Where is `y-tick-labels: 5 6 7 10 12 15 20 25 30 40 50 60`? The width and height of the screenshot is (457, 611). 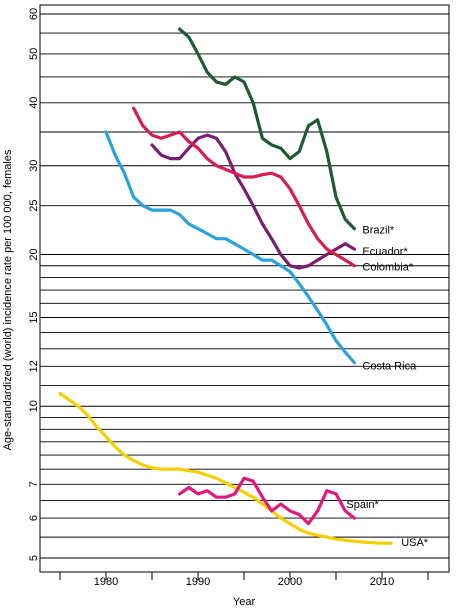
y-tick-labels: 5 6 7 10 12 15 20 25 30 40 50 60 is located at coordinates (34, 284).